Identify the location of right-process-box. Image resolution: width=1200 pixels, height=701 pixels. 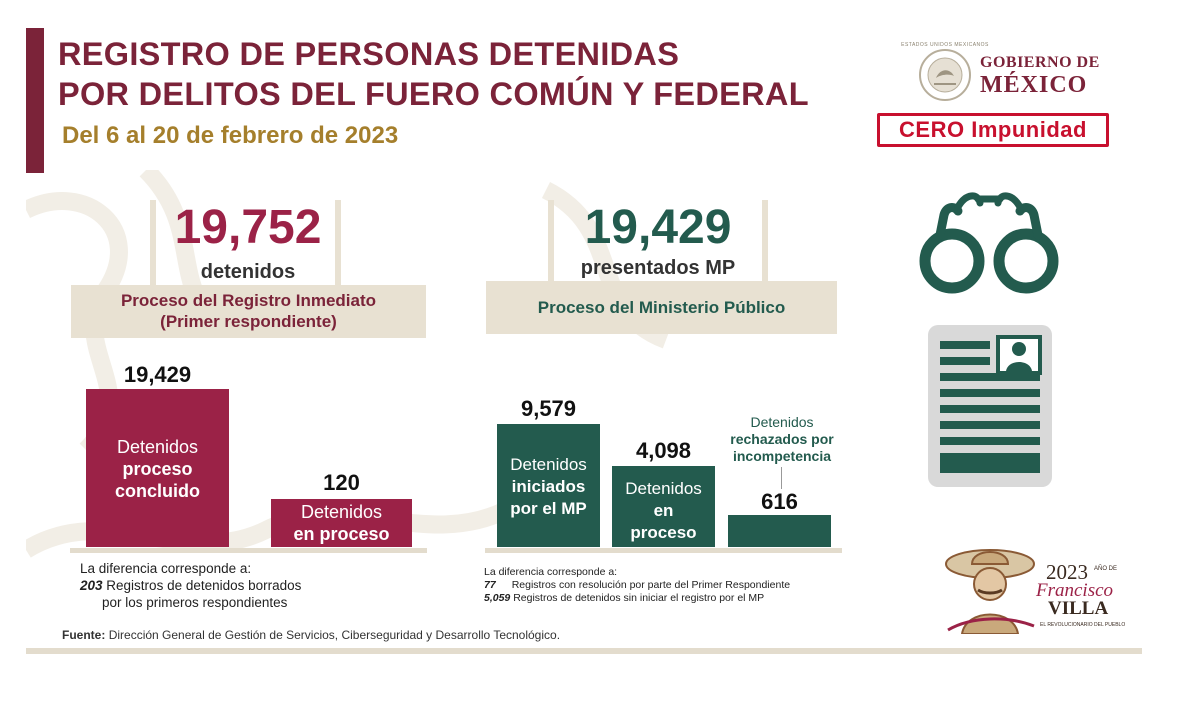
(661, 307).